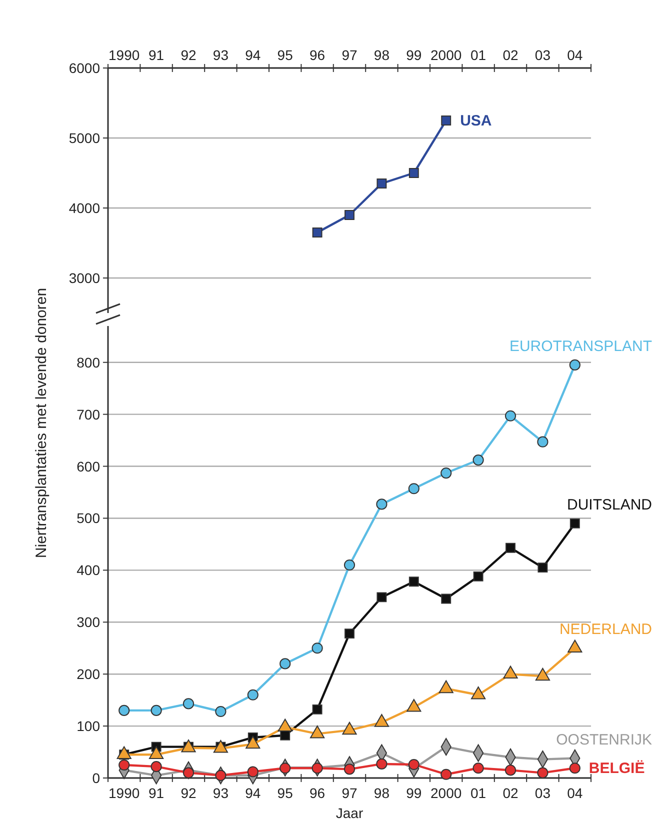 The height and width of the screenshot is (826, 654). Describe the element at coordinates (616, 769) in the screenshot. I see `series-label: BELGIË` at that location.